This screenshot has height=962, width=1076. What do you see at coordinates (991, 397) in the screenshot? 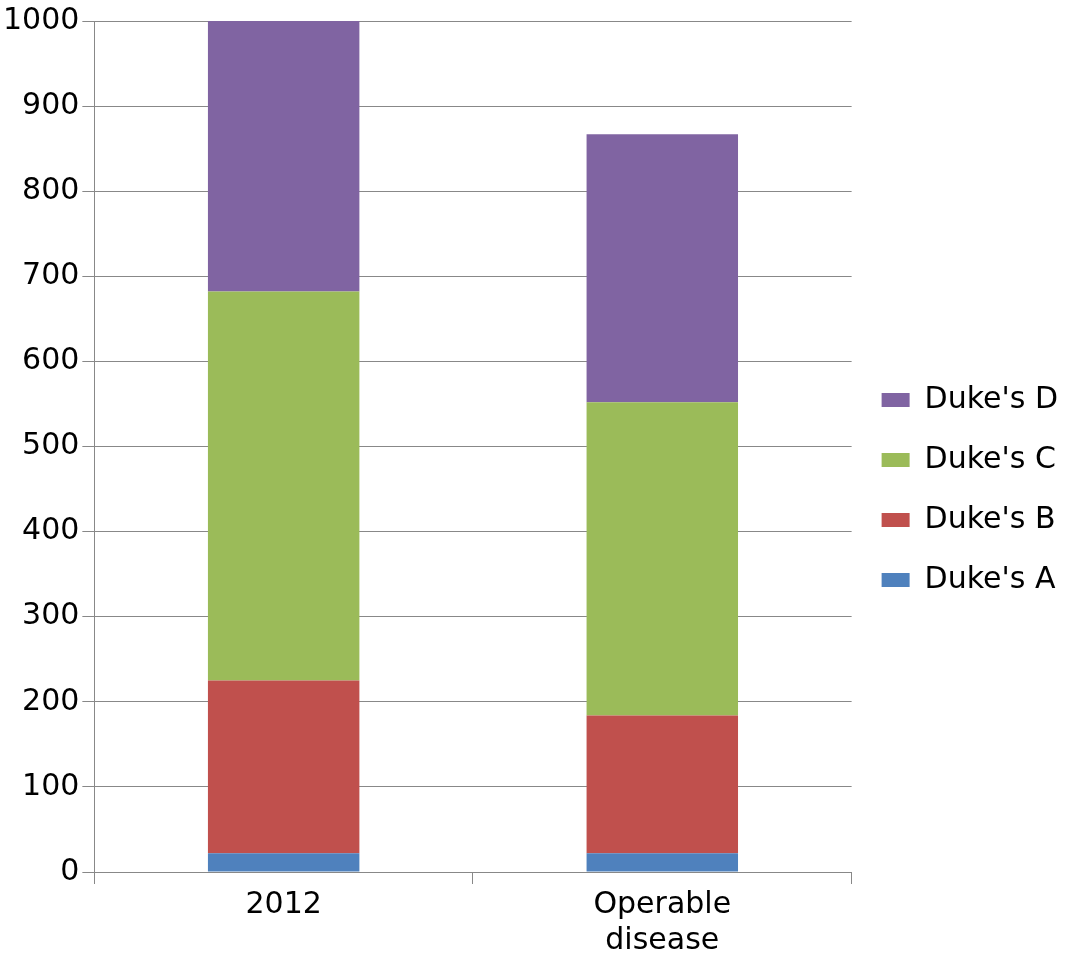
I see `legend-label: Duke's D` at bounding box center [991, 397].